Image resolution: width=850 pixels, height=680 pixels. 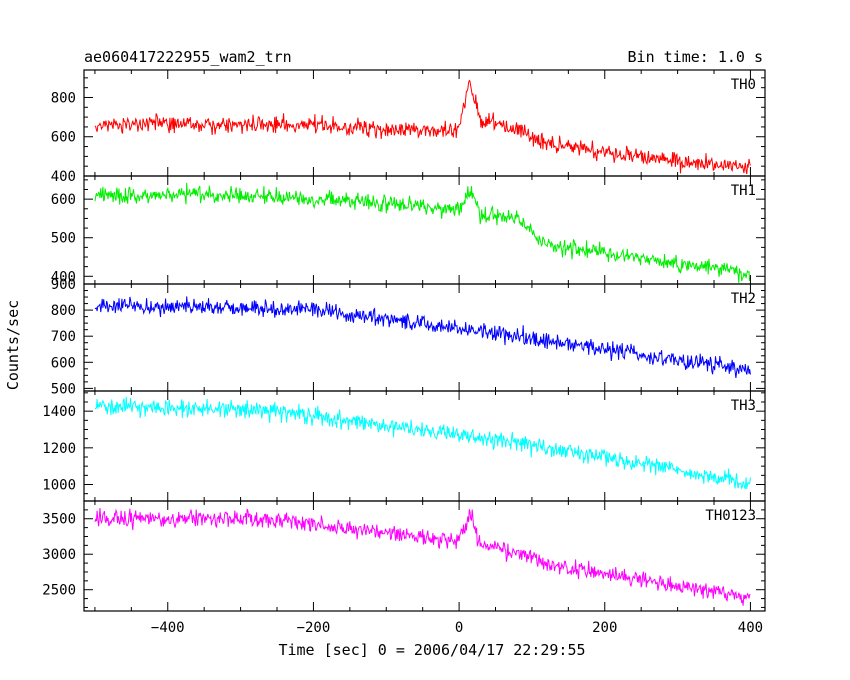 I want to click on panel-th3: 1000 1200 1400 TH3, so click(x=404, y=446).